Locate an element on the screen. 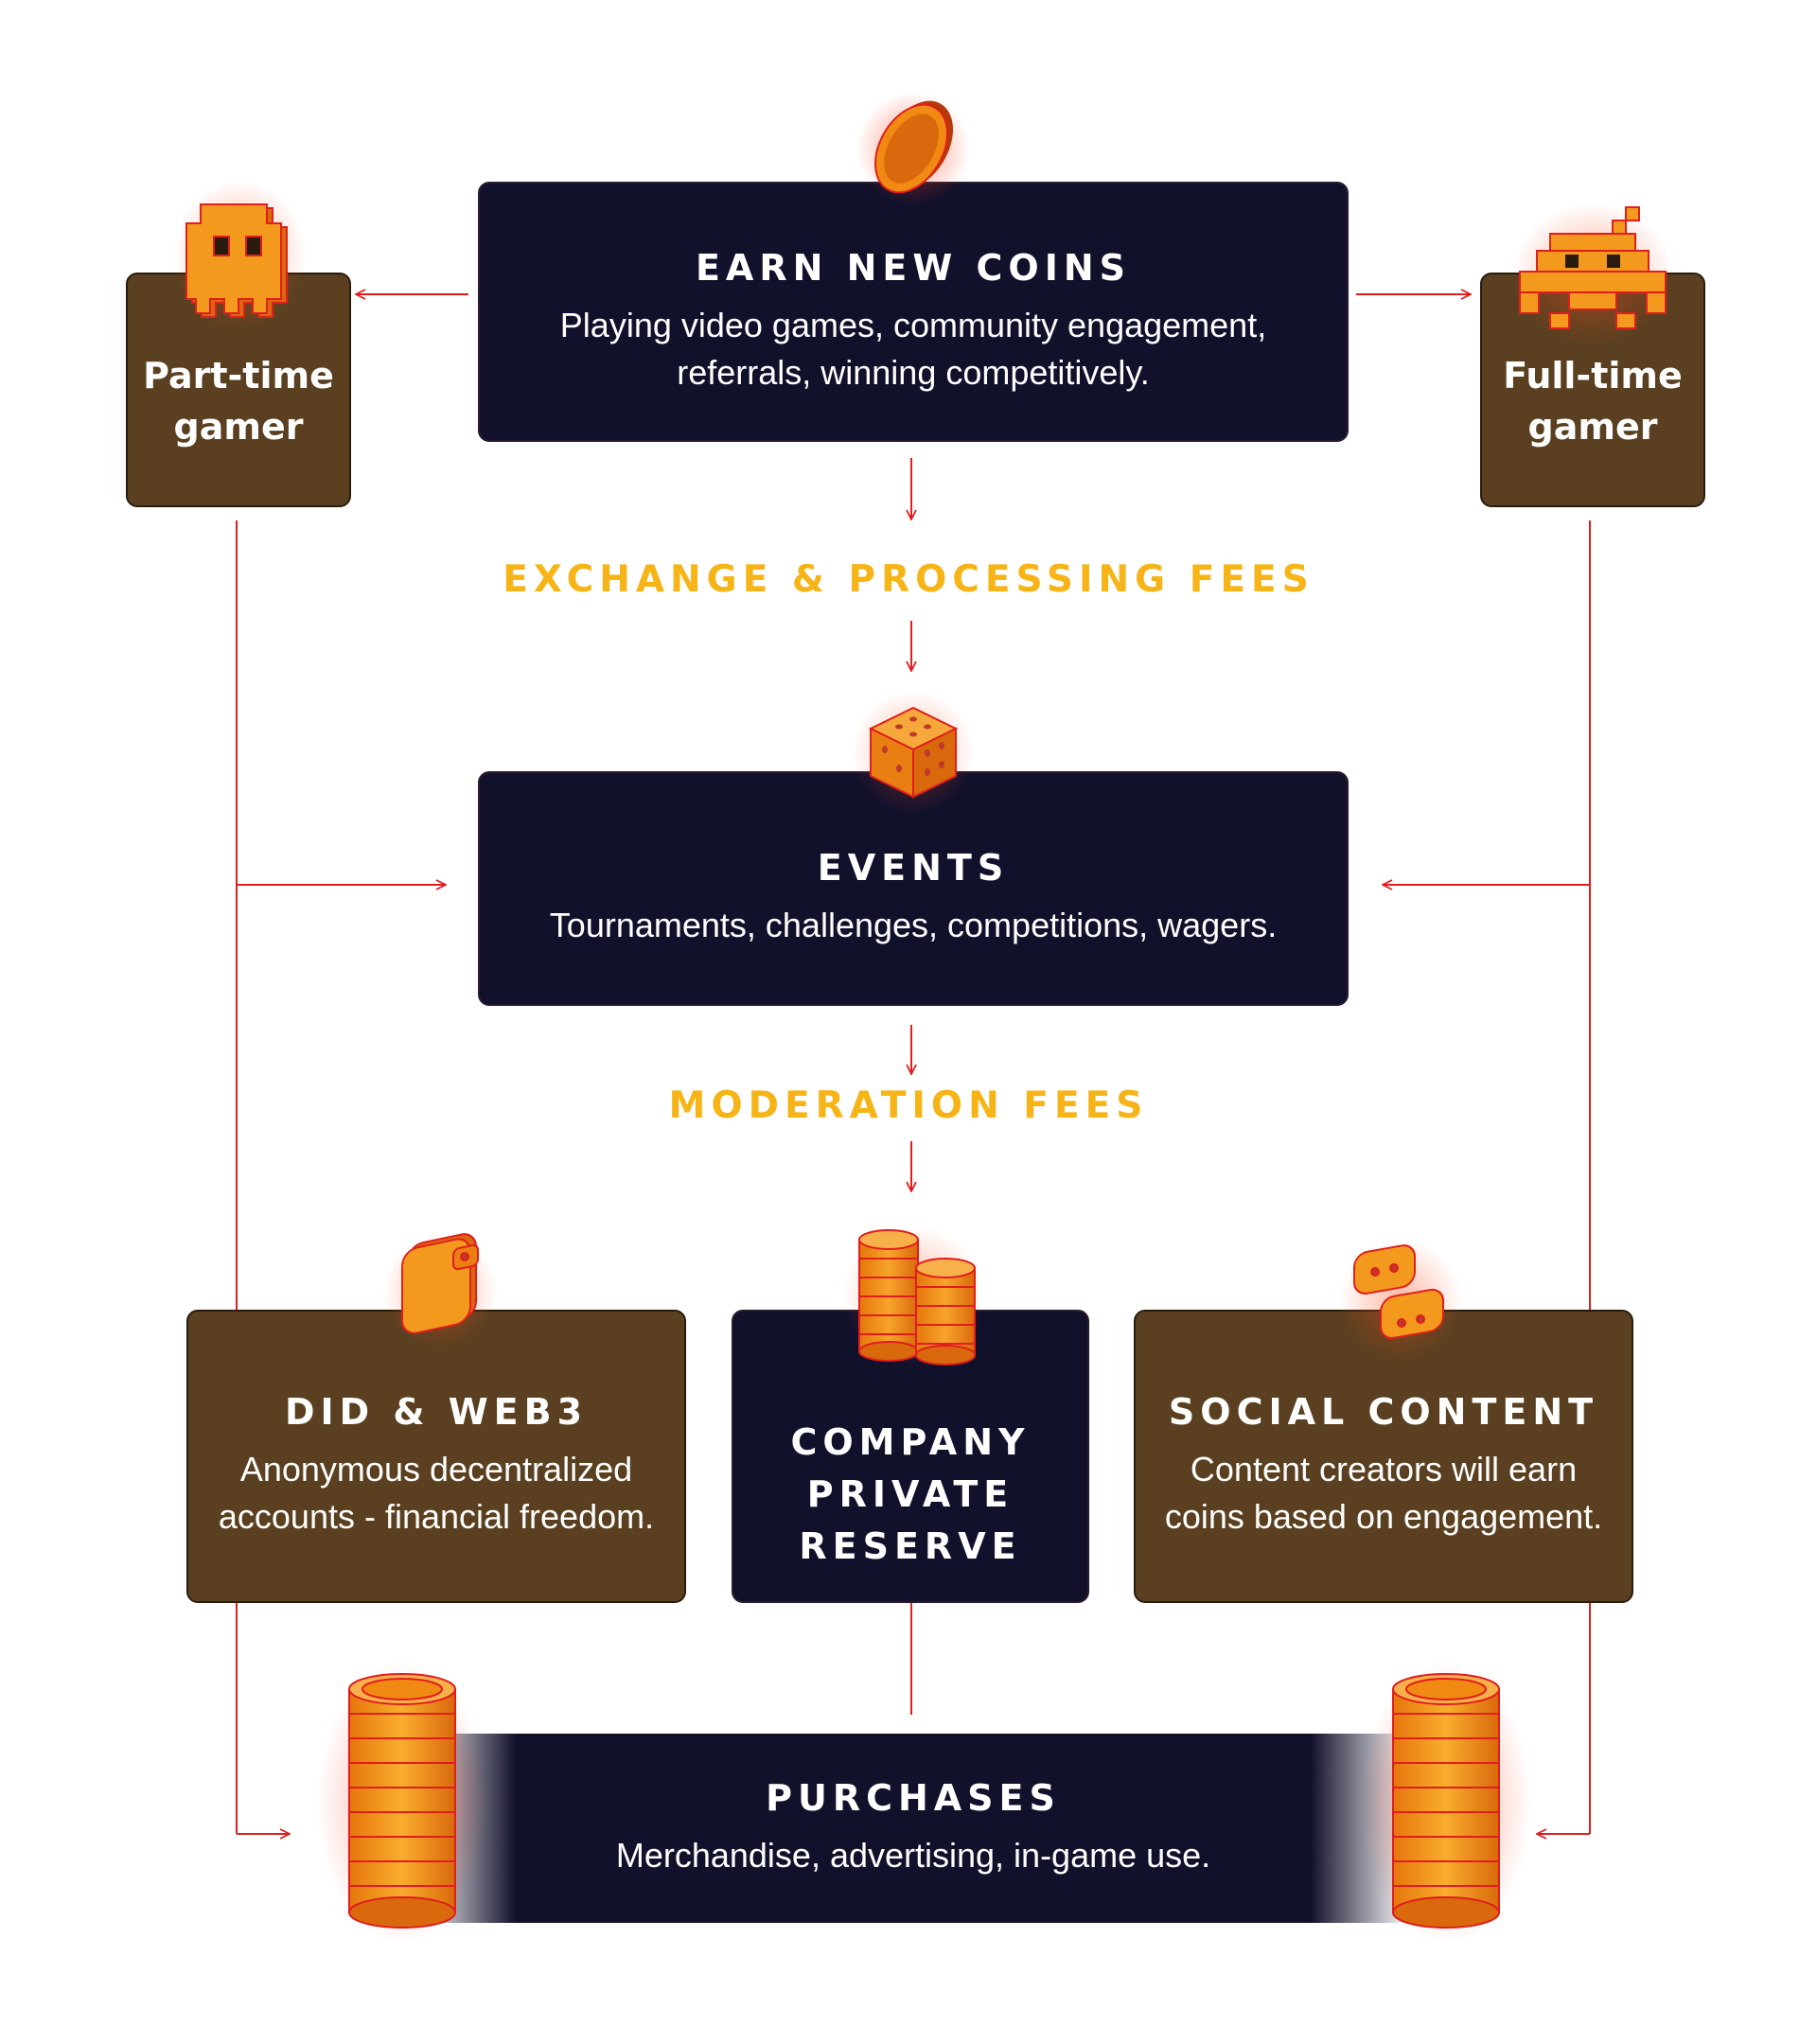 The height and width of the screenshot is (2044, 1817). full-time-line-1: Full-time is located at coordinates (1593, 375).